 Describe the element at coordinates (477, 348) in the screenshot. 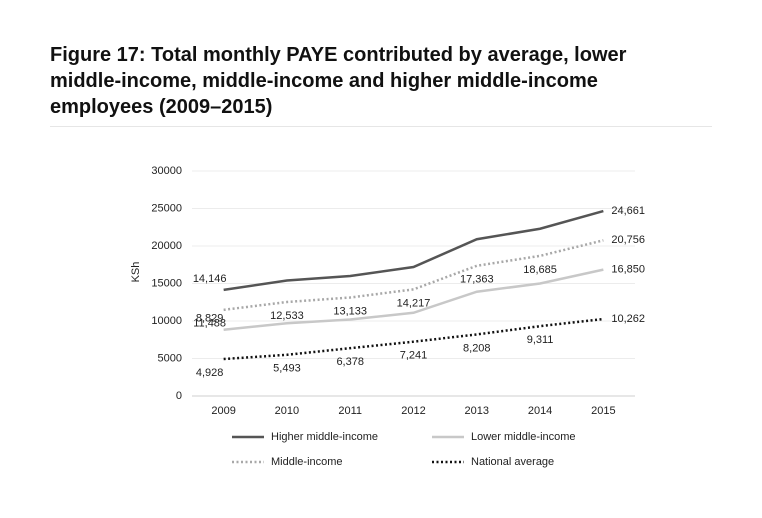

I see `data-label: 8,208` at that location.